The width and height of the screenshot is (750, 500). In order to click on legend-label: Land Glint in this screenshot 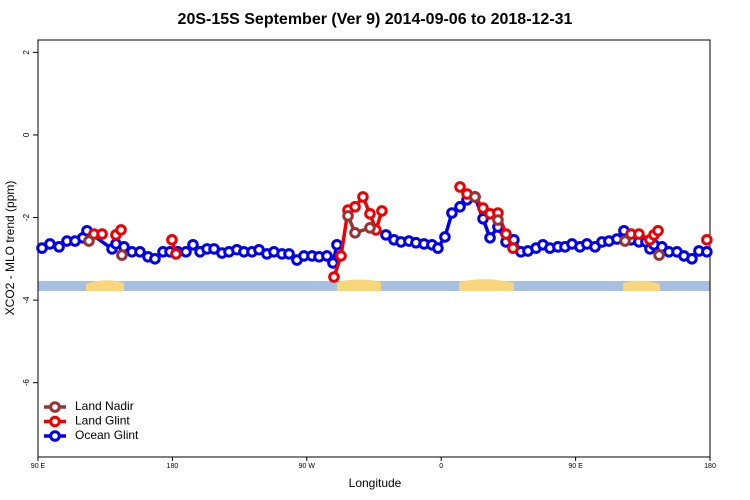, I will do `click(102, 421)`.